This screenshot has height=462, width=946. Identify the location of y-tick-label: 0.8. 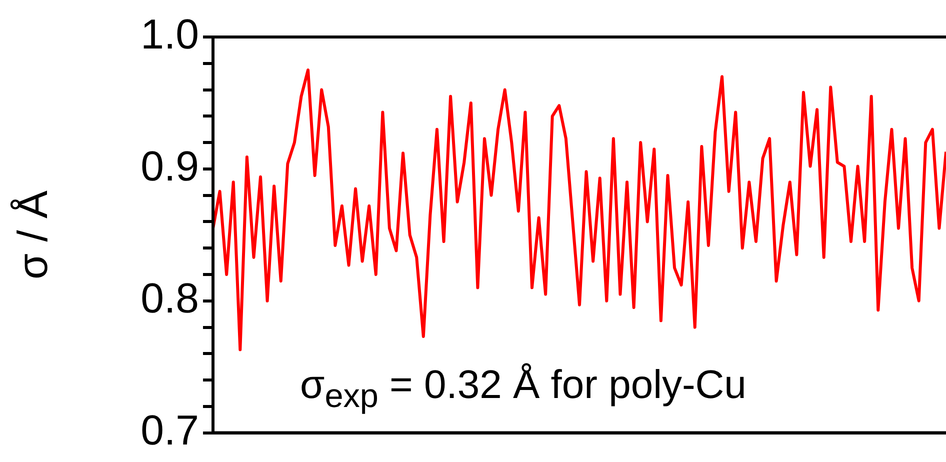
(169, 298).